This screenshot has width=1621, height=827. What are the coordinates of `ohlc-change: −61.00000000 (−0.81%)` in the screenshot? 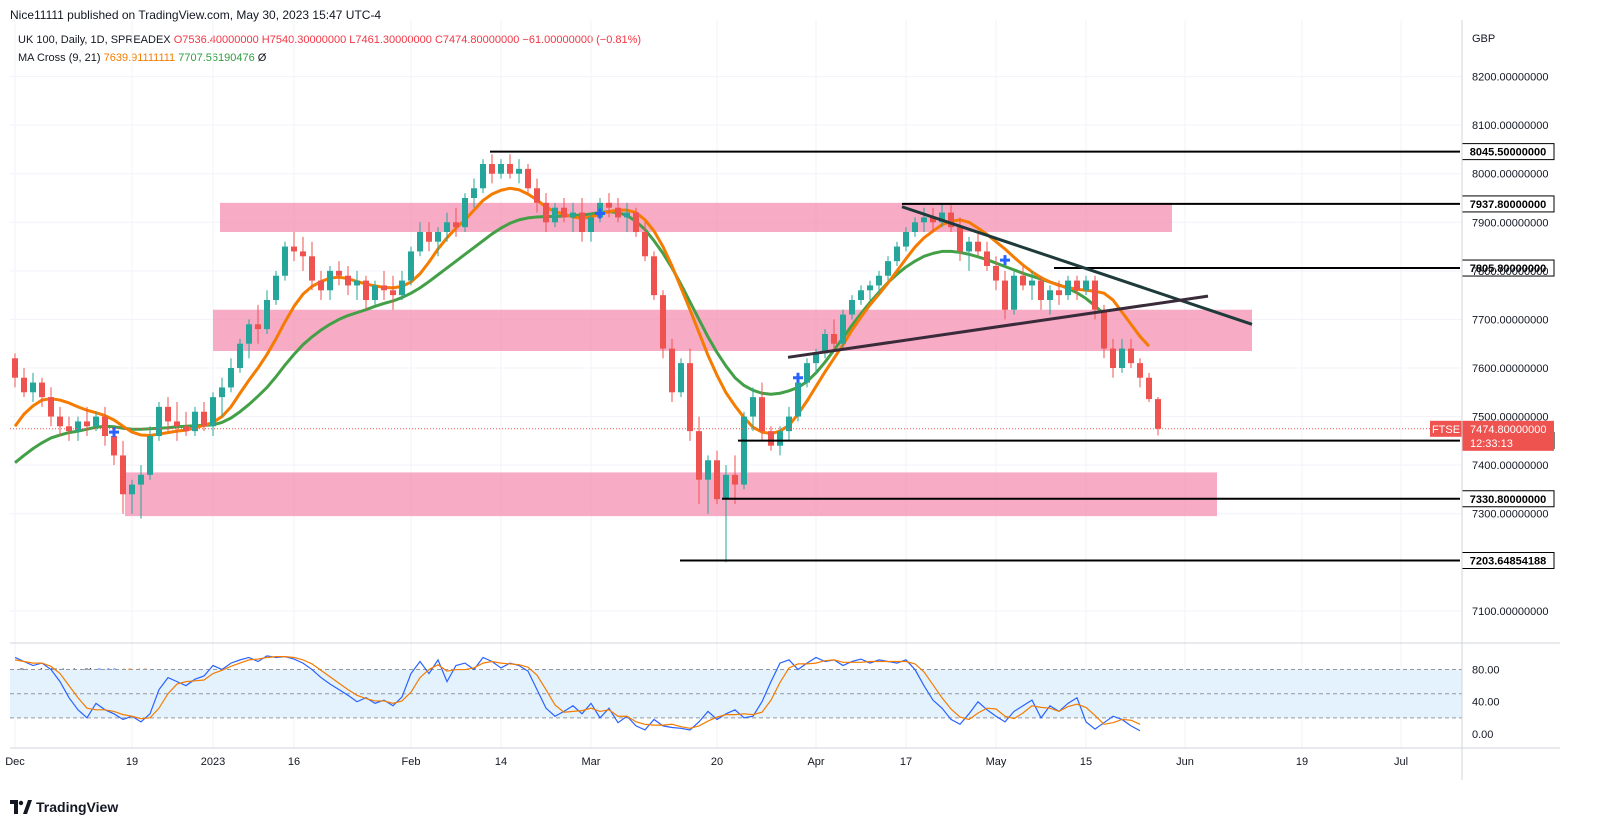 It's located at (582, 40).